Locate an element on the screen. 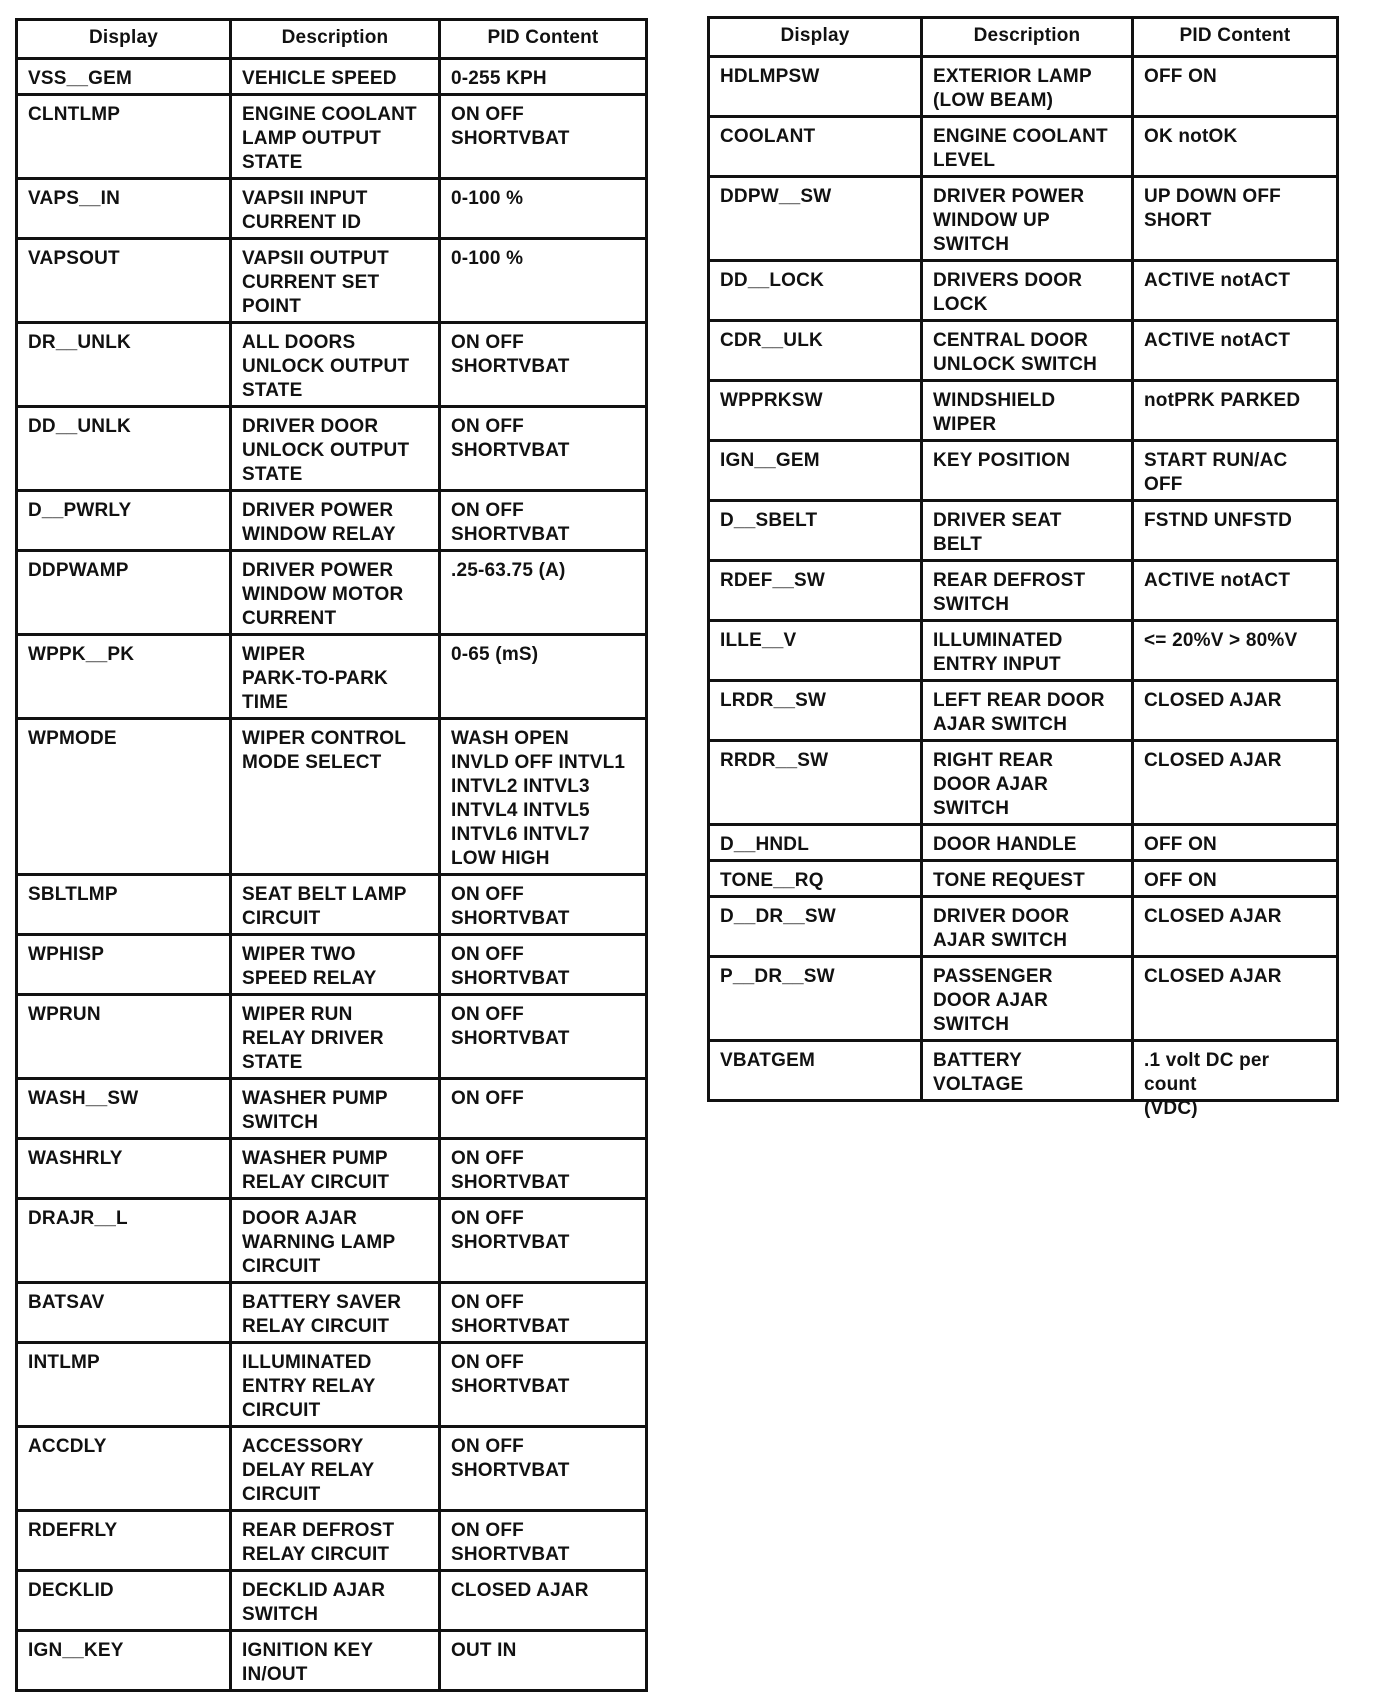 The height and width of the screenshot is (1706, 1376). display-cell: RDEF__SW is located at coordinates (773, 580).